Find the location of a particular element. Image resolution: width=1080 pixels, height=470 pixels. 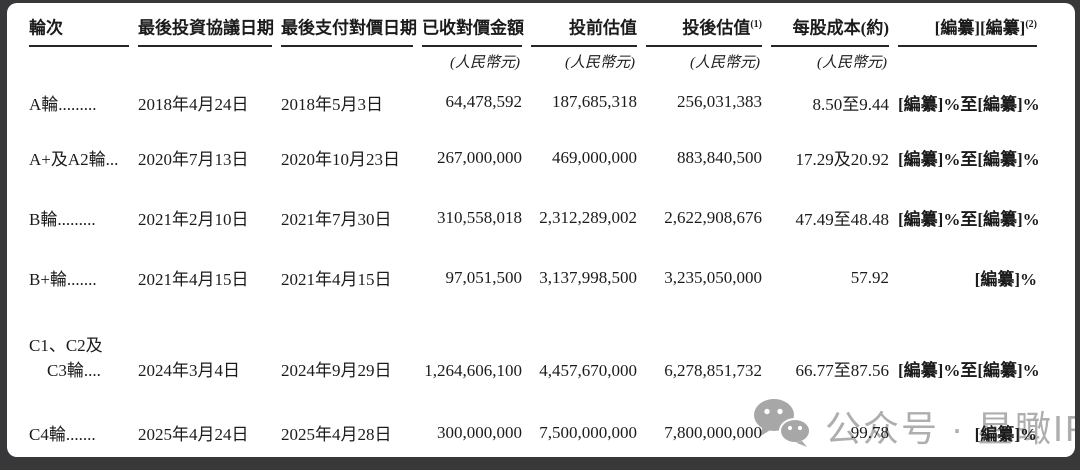

consideration-cell: 300,000,000 is located at coordinates (479, 432).